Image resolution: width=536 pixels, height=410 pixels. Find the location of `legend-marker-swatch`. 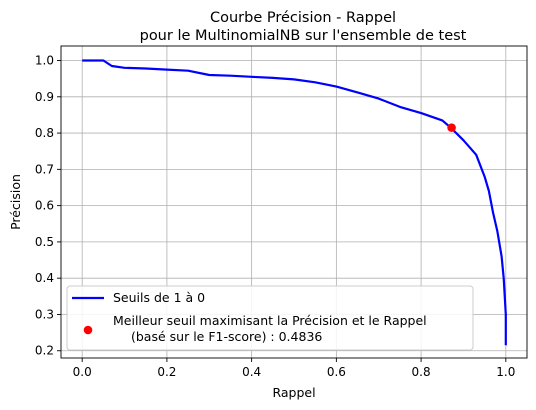

legend-marker-swatch is located at coordinates (88, 330).